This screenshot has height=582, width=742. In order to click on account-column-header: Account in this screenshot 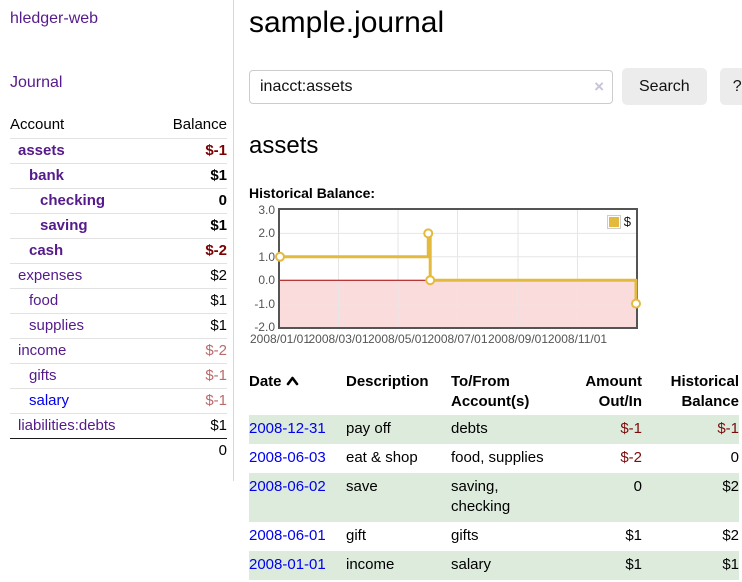, I will do `click(37, 124)`.